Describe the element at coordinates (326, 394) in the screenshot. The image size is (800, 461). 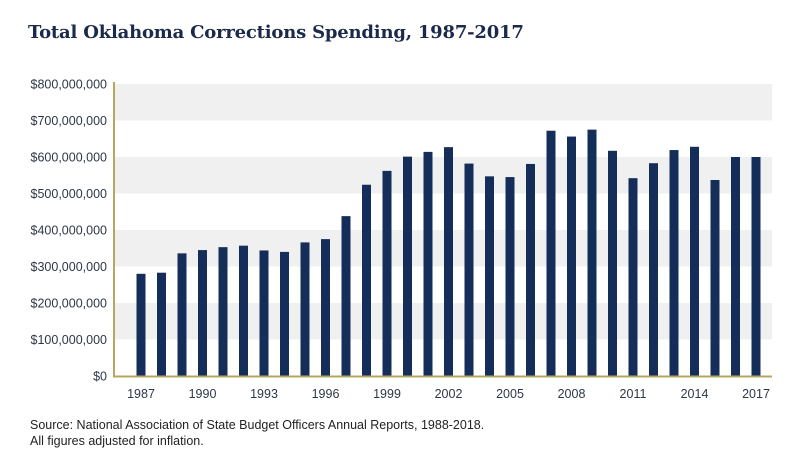
I see `x-tick-label: 1996` at that location.